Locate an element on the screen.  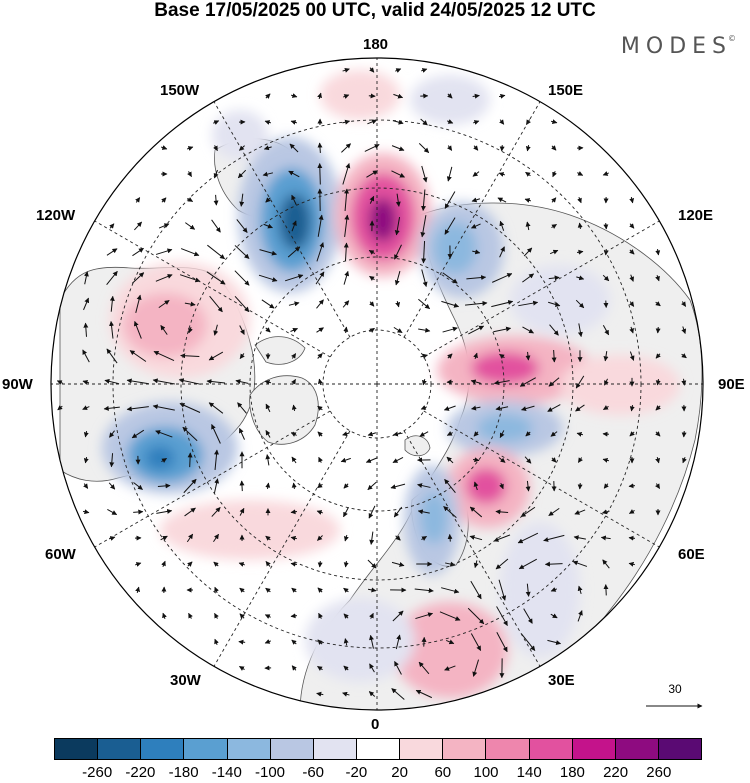
longitude-label-90w: 90W is located at coordinates (17, 384).